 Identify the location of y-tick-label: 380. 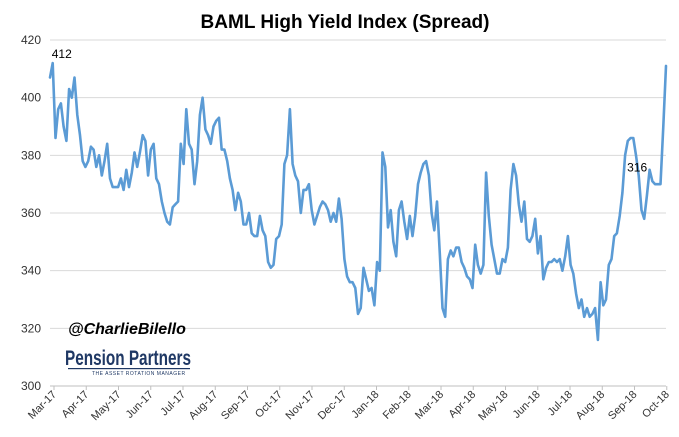
(31, 155).